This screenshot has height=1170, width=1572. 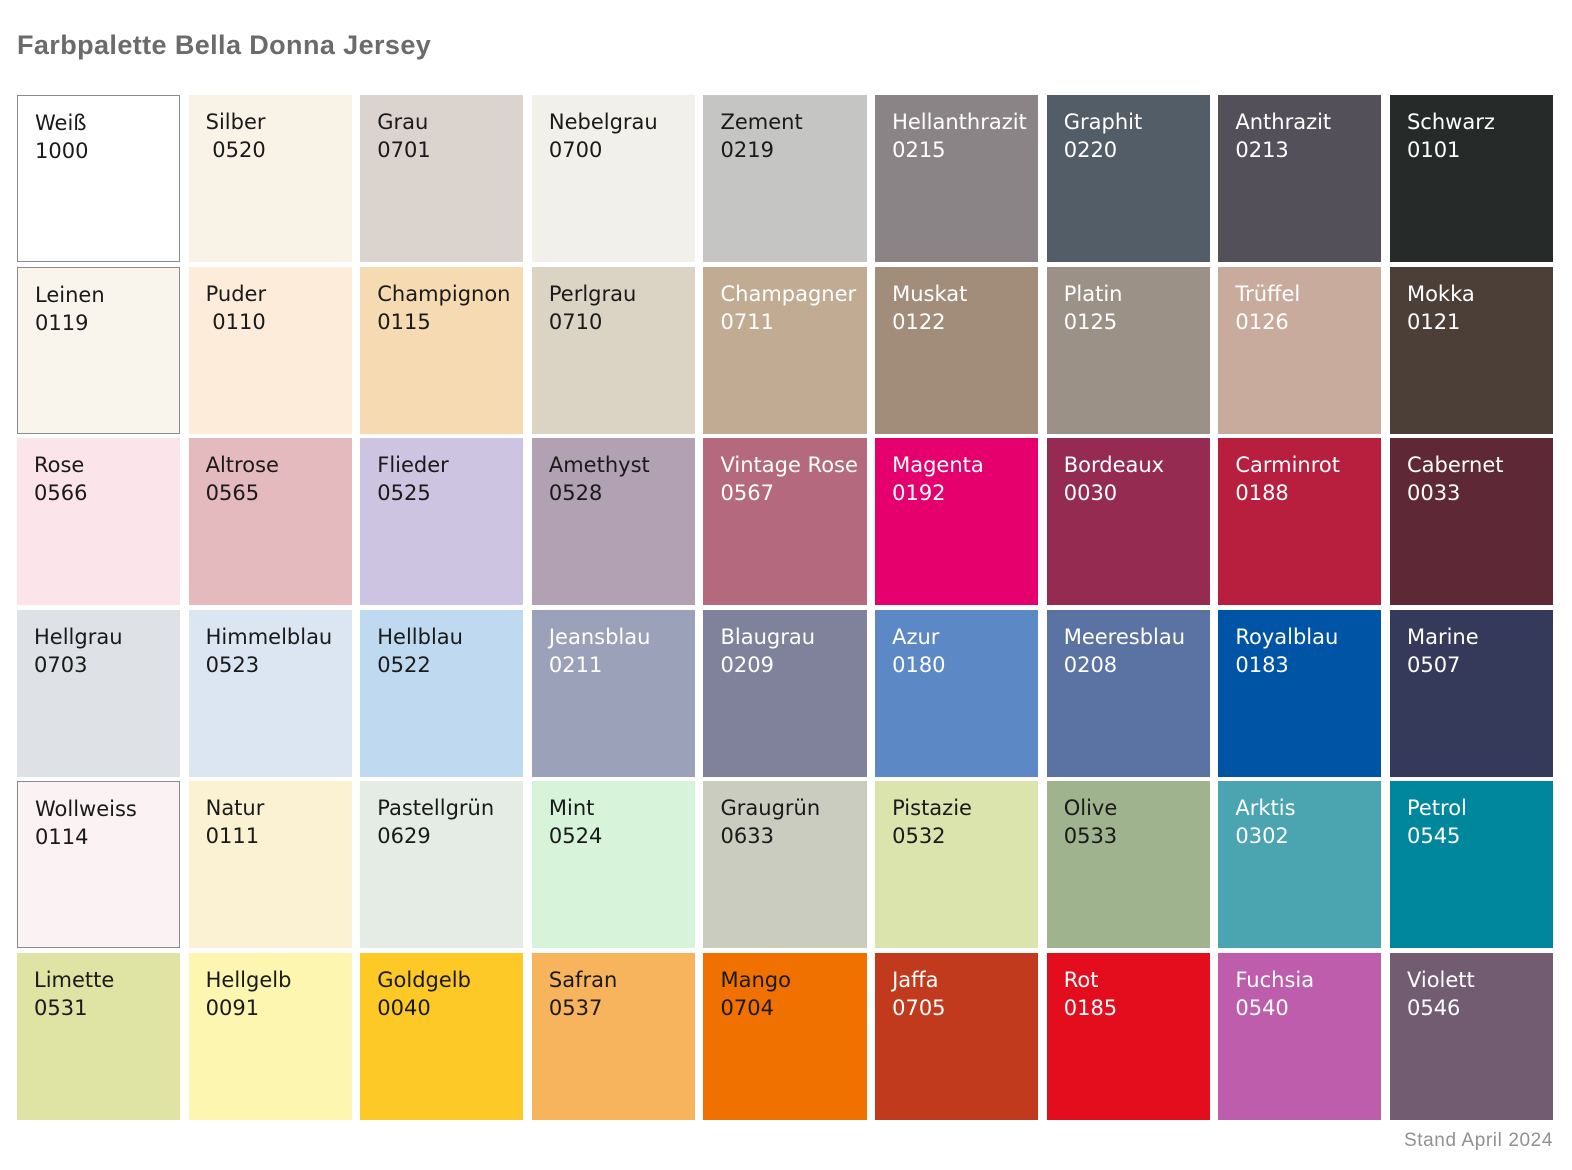 What do you see at coordinates (571, 808) in the screenshot?
I see `swatch-name: Mint` at bounding box center [571, 808].